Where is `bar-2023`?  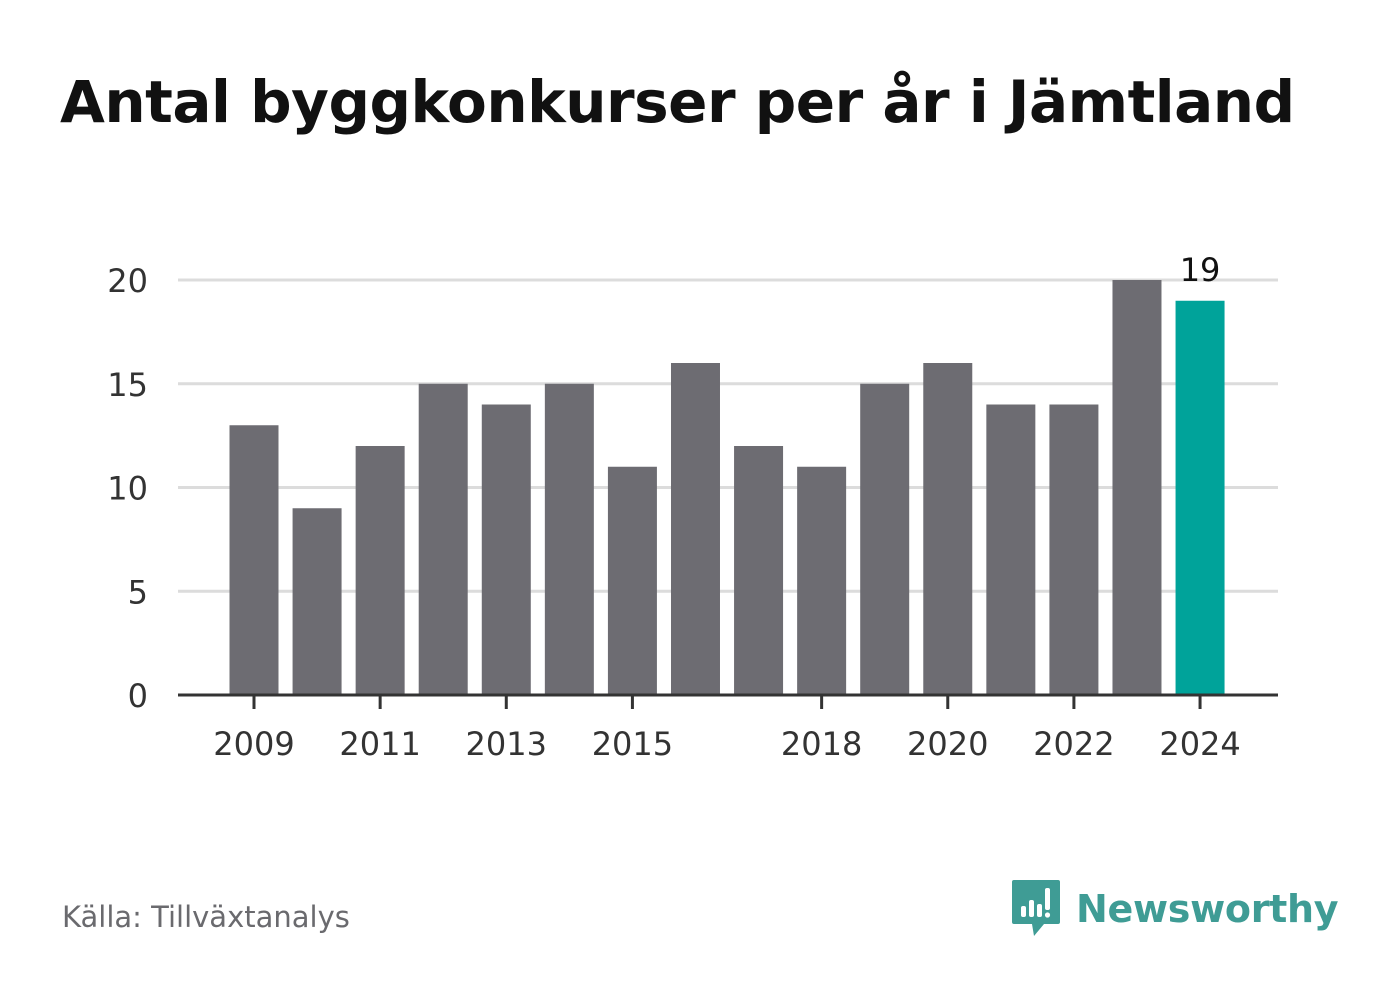
bar-2023 is located at coordinates (1137, 487).